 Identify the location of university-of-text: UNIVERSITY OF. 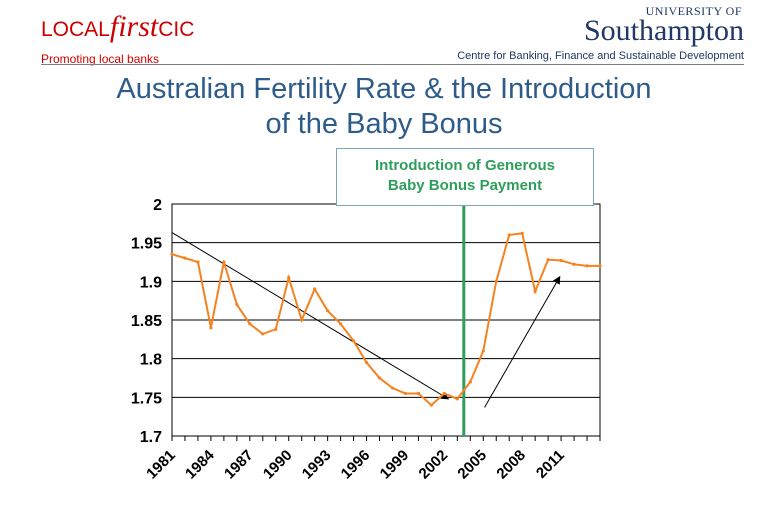
(693, 11).